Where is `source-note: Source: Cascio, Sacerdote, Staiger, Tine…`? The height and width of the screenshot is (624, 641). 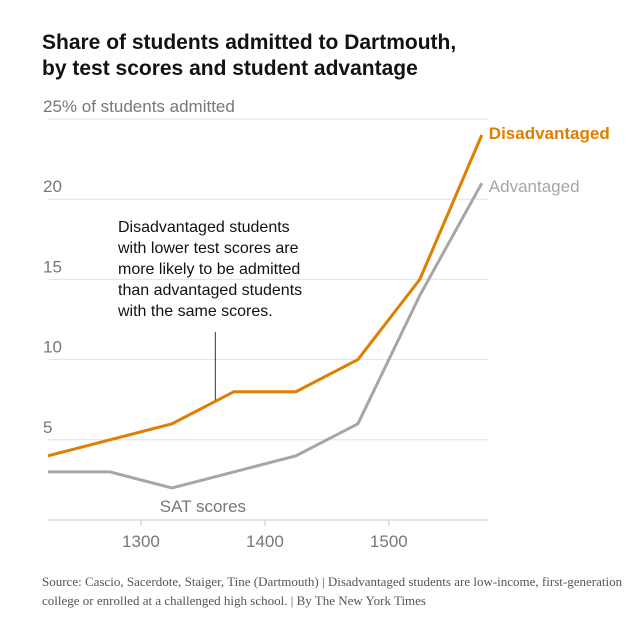 source-note: Source: Cascio, Sacerdote, Staiger, Tine… is located at coordinates (332, 591).